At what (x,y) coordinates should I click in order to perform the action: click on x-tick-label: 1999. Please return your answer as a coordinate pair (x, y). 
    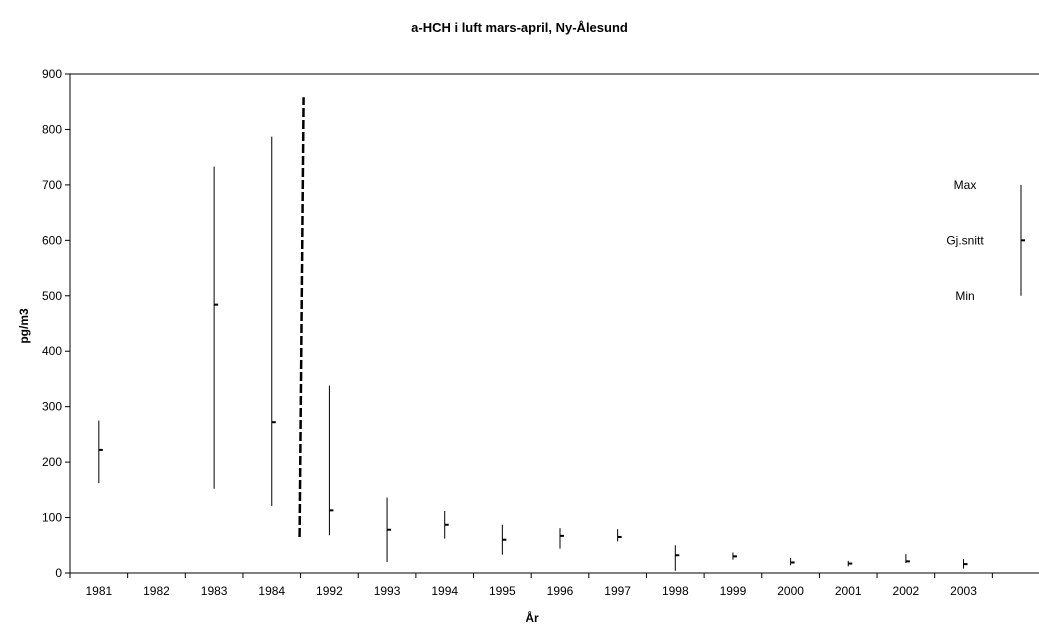
    Looking at the image, I should click on (733, 591).